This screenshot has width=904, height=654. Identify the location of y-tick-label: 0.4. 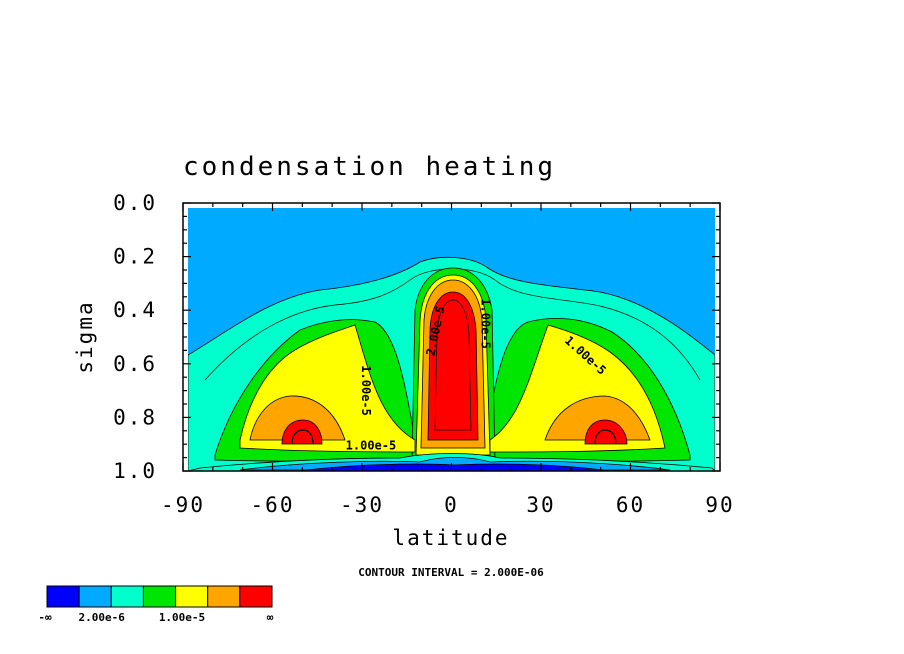
(135, 310).